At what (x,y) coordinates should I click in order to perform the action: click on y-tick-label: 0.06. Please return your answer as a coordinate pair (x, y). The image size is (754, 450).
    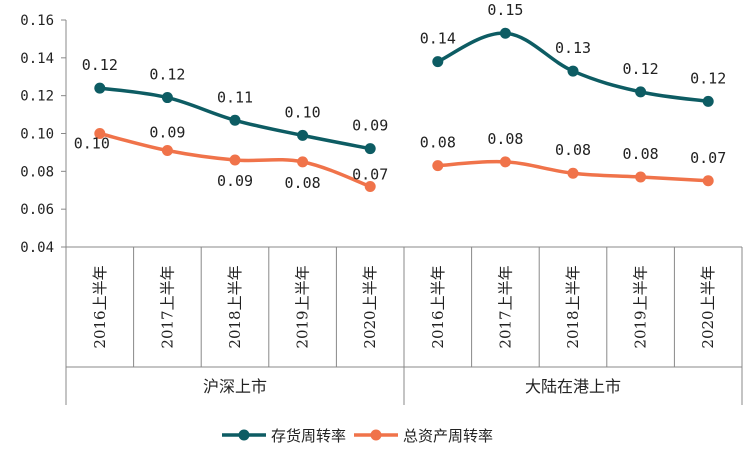
    Looking at the image, I should click on (37, 210).